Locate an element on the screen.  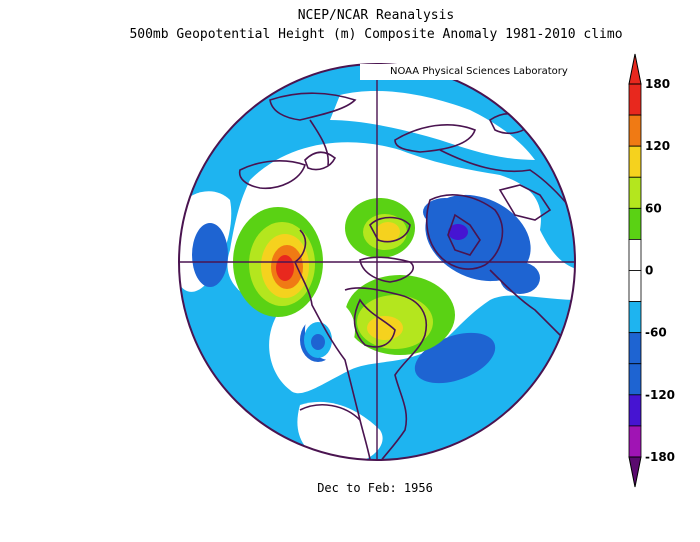
credit-label: NOAA Physical Sciences Laboratory is located at coordinates (466, 72).